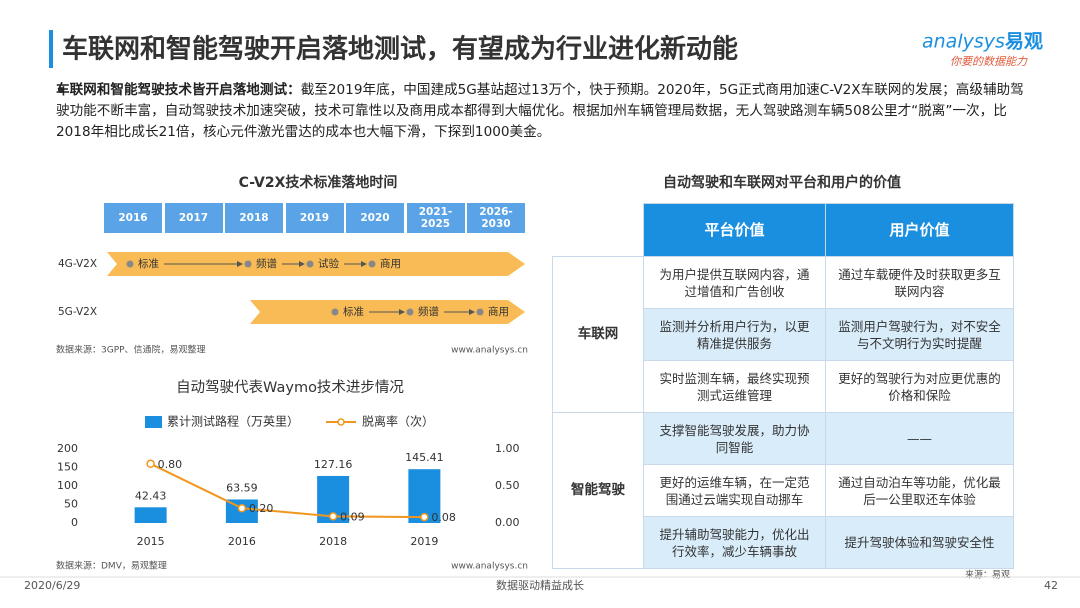 The height and width of the screenshot is (608, 1080). I want to click on stage-label: 试验, so click(328, 263).